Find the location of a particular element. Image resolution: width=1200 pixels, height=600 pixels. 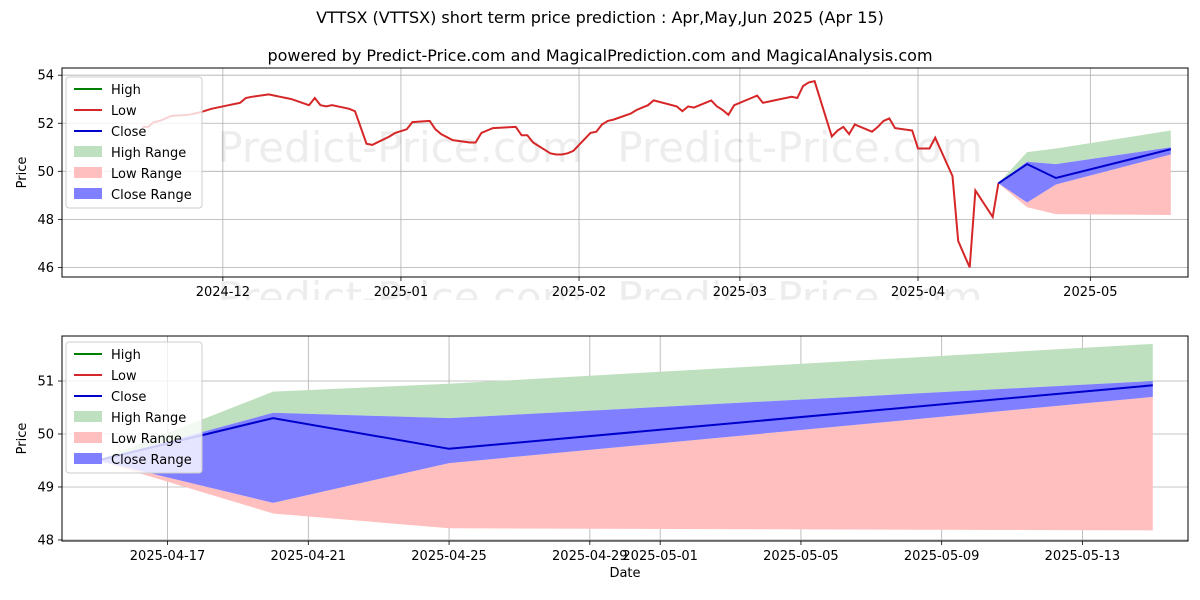

high-range-band is located at coordinates (1084, 157).